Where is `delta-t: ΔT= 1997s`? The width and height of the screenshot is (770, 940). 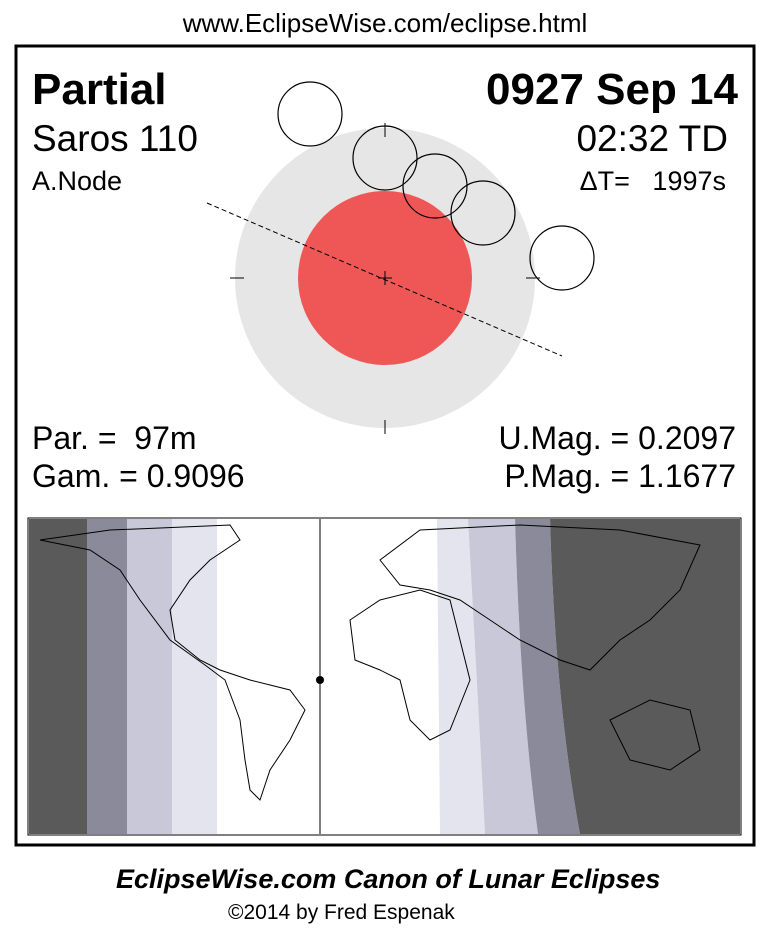 delta-t: ΔT= 1997s is located at coordinates (652, 181).